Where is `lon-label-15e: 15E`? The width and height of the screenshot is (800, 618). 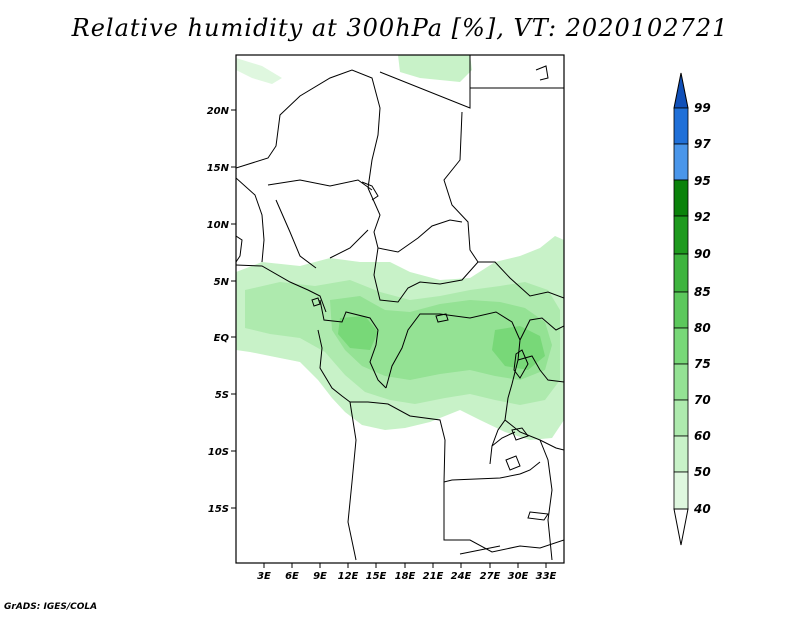
lon-label-15e: 15E is located at coordinates (376, 576).